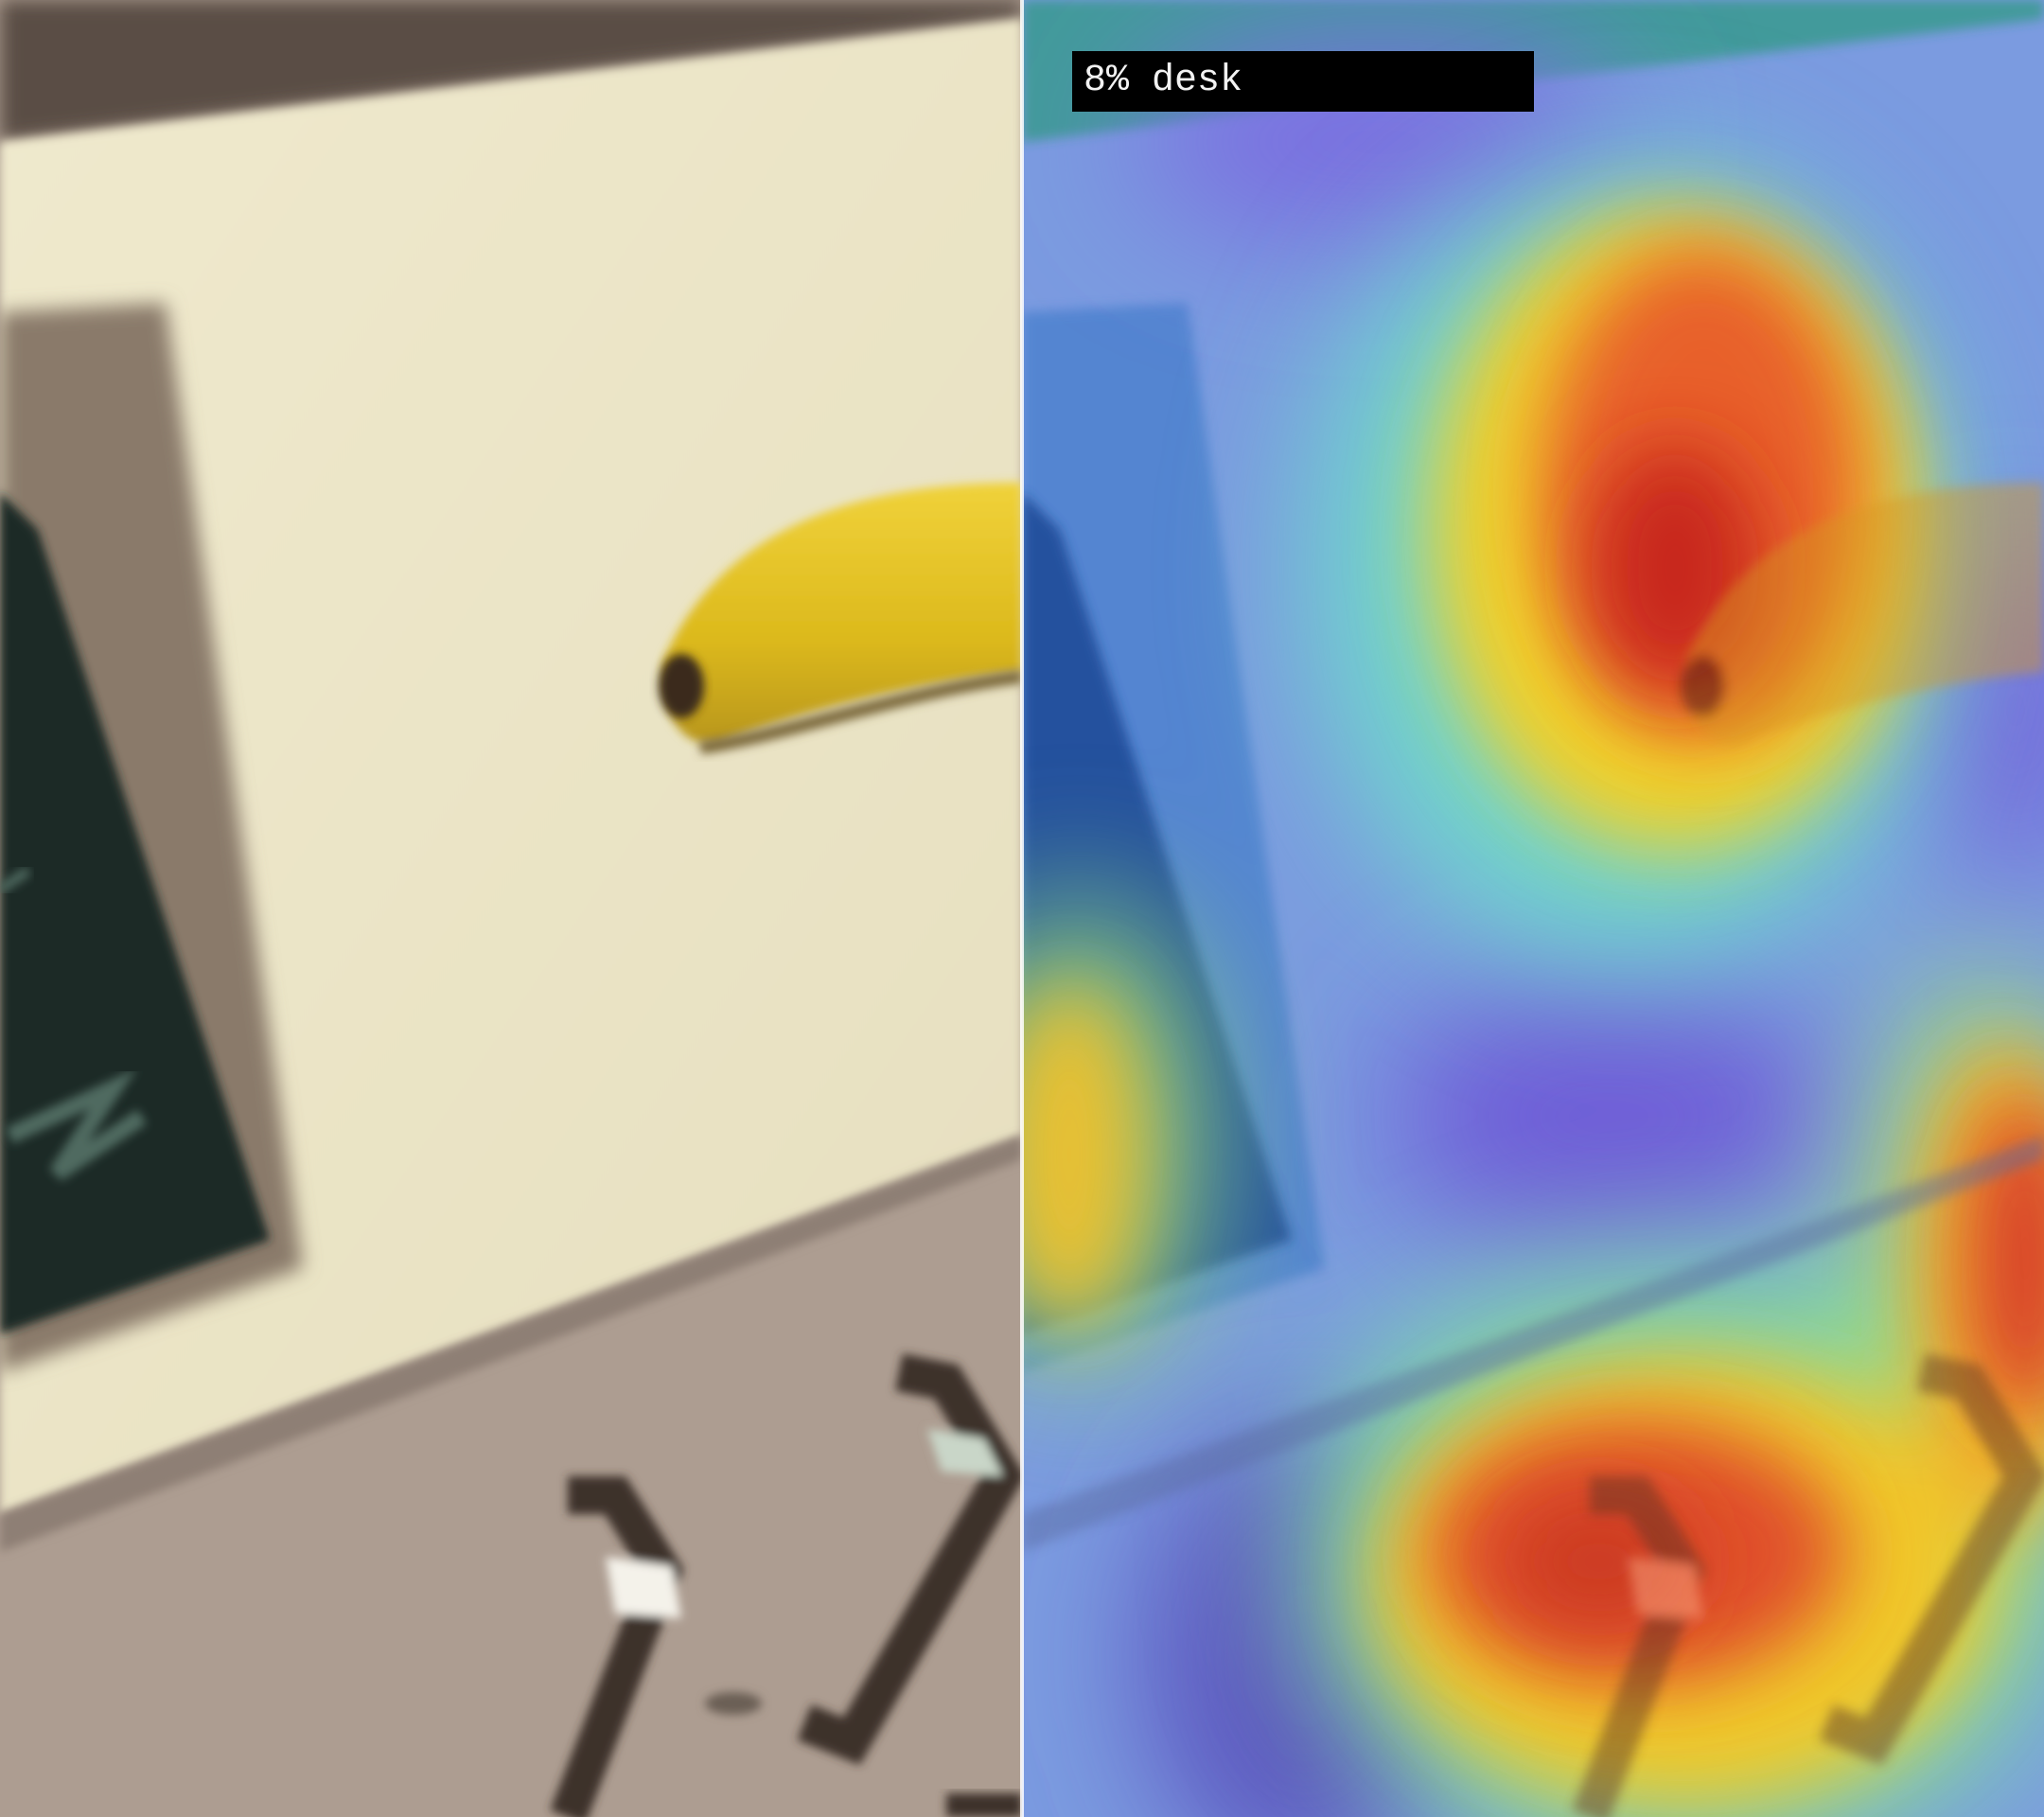 This screenshot has height=1817, width=2044. Describe the element at coordinates (1022, 908) in the screenshot. I see `pane-divider` at that location.